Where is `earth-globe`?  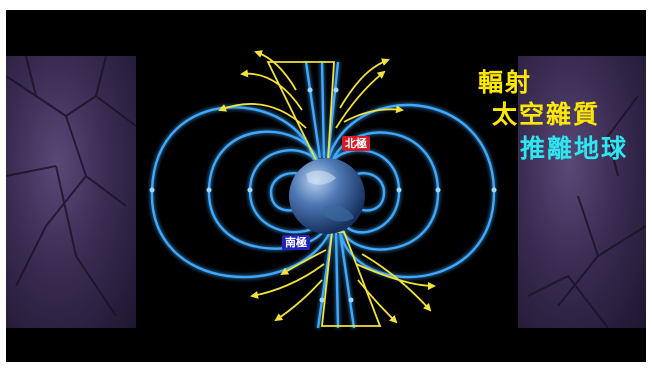
earth-globe is located at coordinates (327, 196).